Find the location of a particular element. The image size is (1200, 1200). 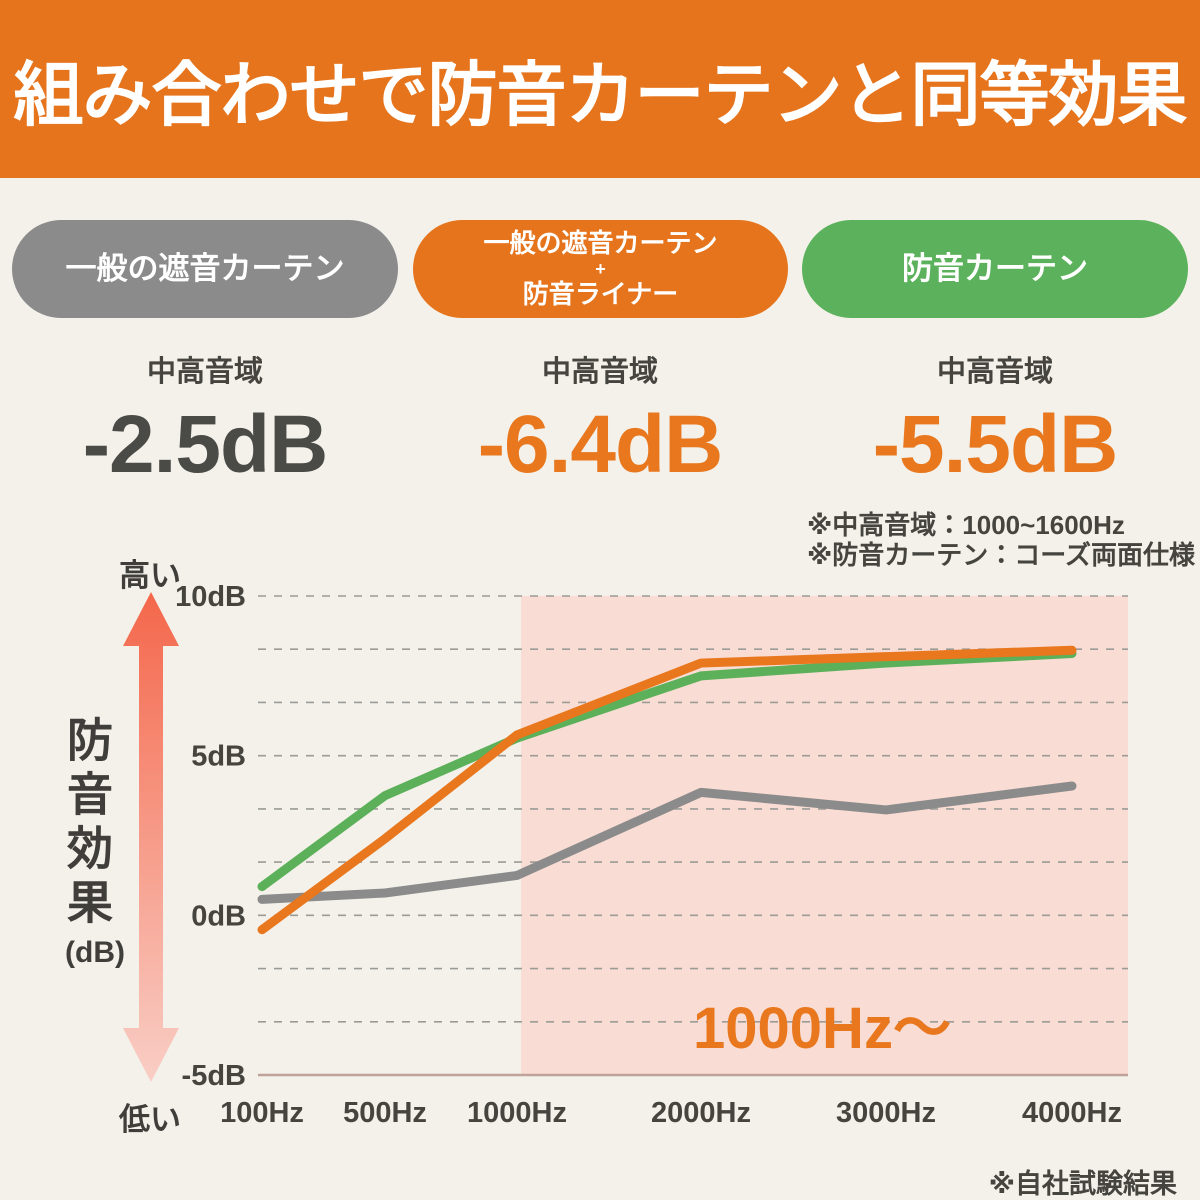

stat-value: -5.5dB is located at coordinates (995, 444).